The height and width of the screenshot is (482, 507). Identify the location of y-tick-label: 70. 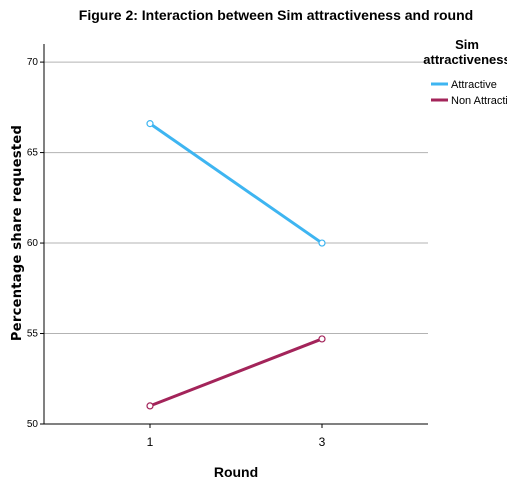
(33, 62).